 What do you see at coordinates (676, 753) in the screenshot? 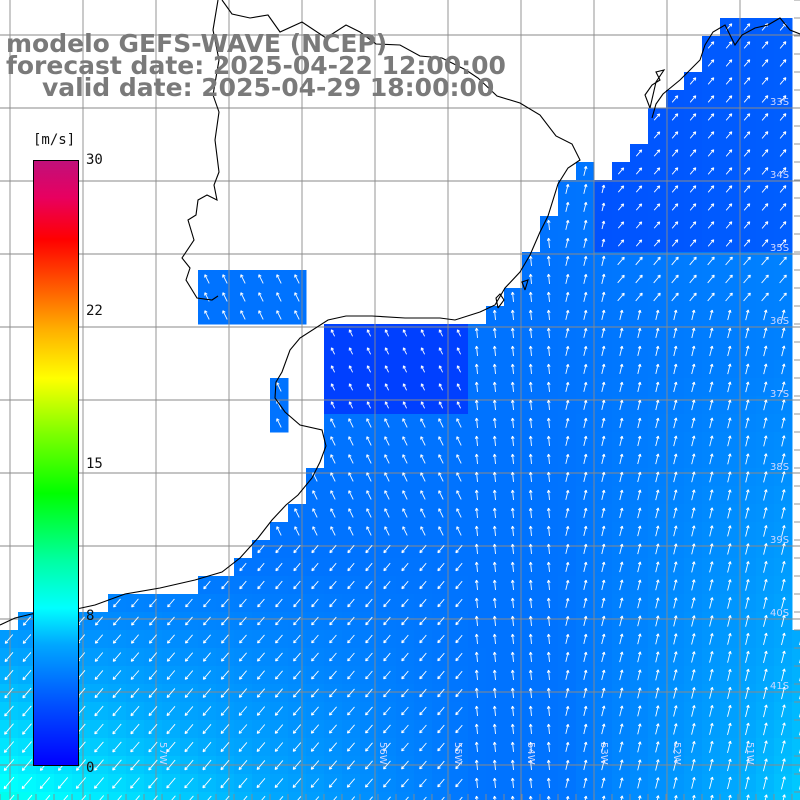
I see `longitude-label: 52W` at bounding box center [676, 753].